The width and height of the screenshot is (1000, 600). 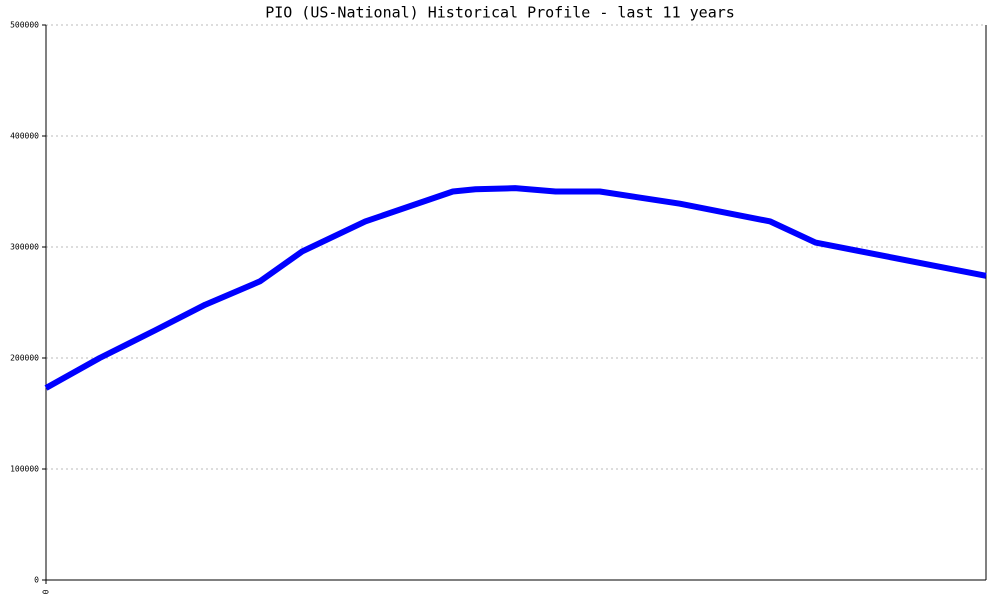 What do you see at coordinates (24, 136) in the screenshot?
I see `y-tick-label: 400000` at bounding box center [24, 136].